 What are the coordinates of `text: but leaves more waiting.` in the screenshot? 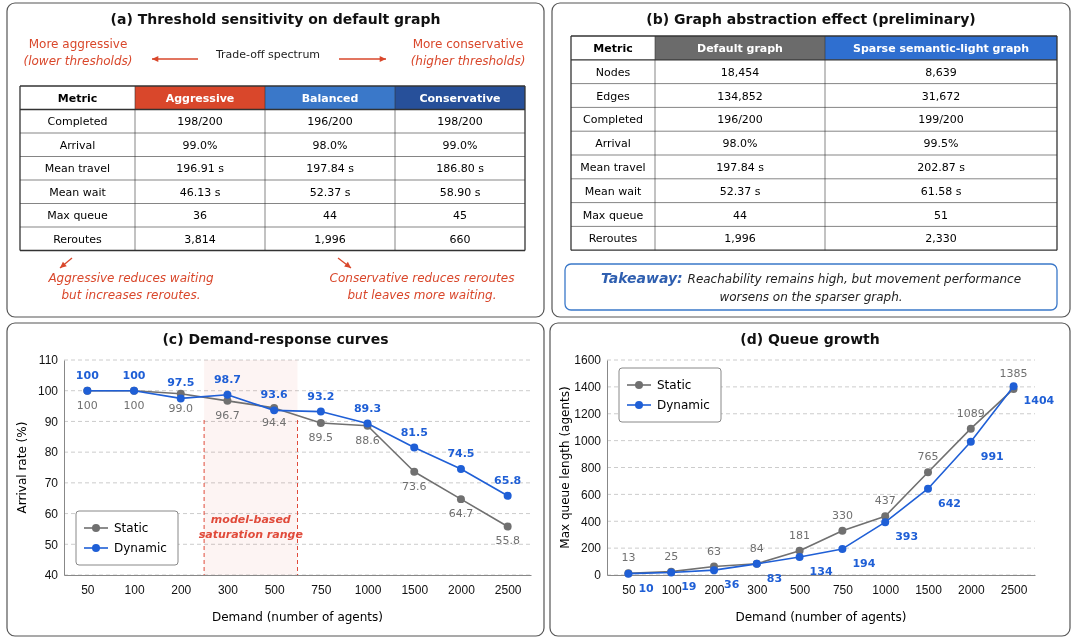 It's located at (422, 295).